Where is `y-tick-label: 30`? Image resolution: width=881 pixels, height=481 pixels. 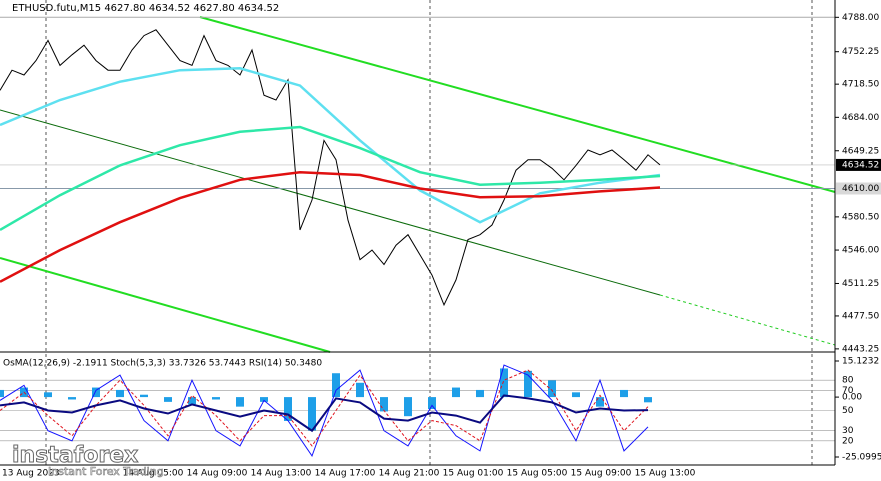
y-tick-label: 30 is located at coordinates (848, 431).